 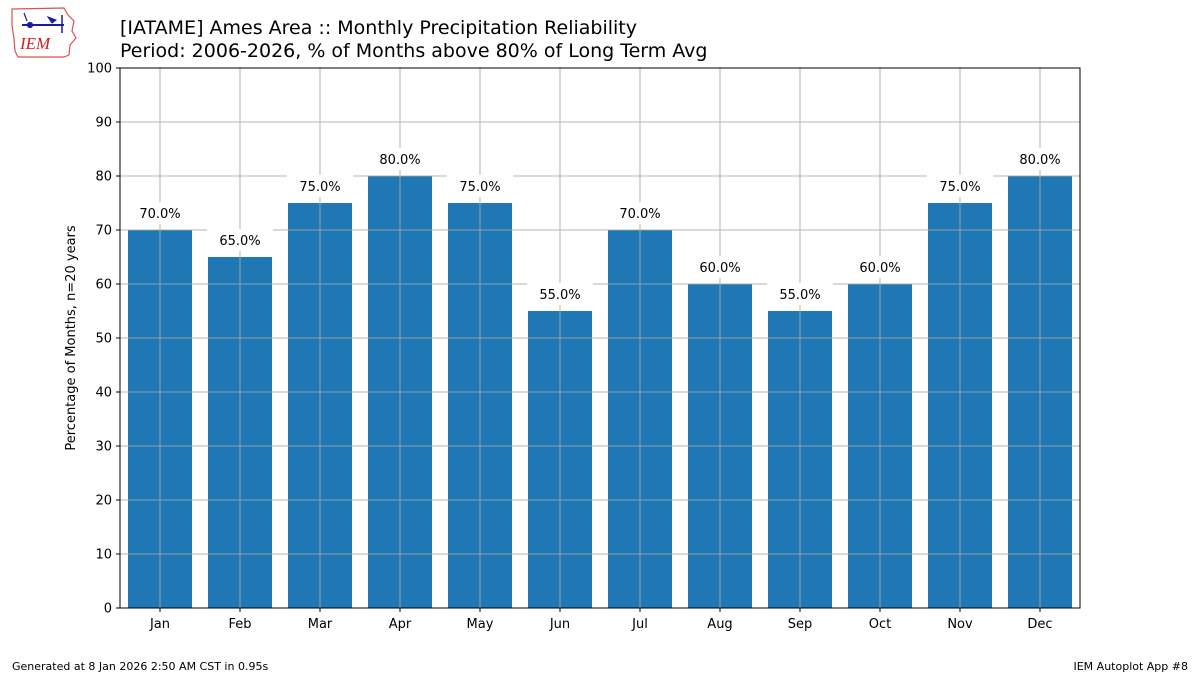 I want to click on x-tick-label: Mar, so click(x=320, y=624).